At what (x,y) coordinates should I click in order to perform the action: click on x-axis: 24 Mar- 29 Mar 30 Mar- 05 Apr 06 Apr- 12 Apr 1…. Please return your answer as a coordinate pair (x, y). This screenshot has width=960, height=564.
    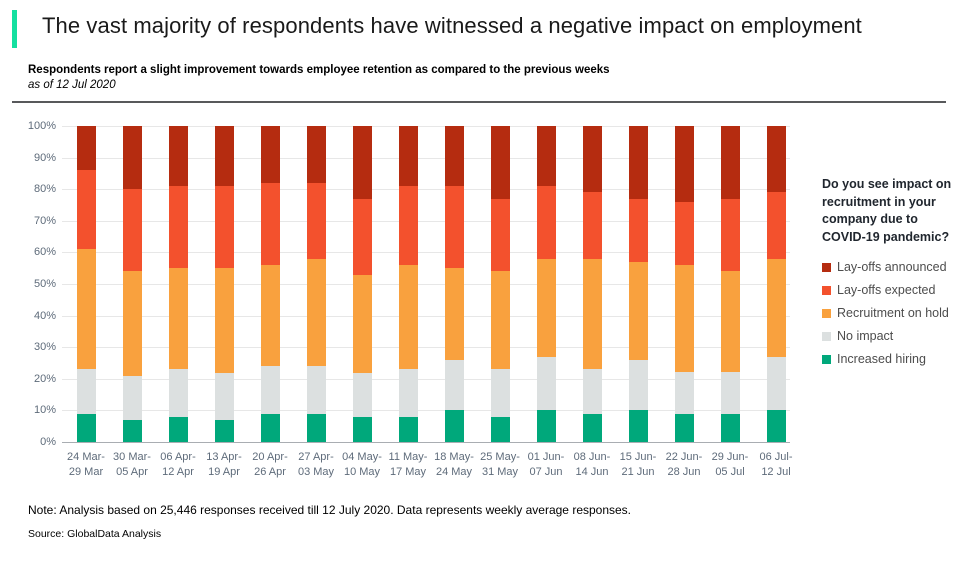
    Looking at the image, I should click on (427, 467).